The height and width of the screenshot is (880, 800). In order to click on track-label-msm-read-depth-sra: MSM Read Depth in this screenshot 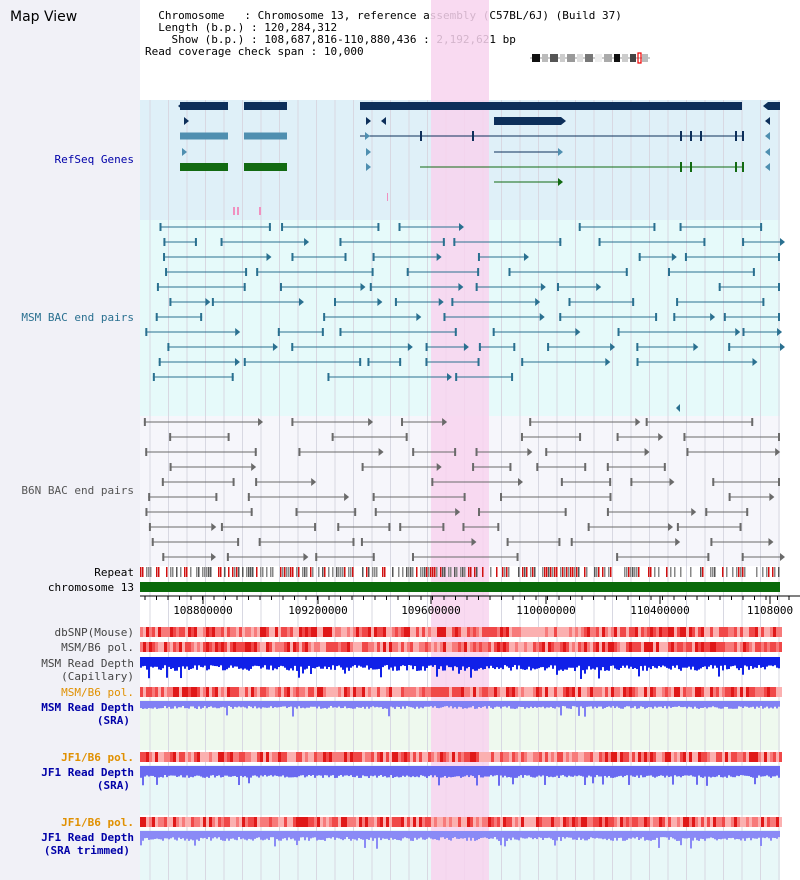, I will do `click(87, 707)`.